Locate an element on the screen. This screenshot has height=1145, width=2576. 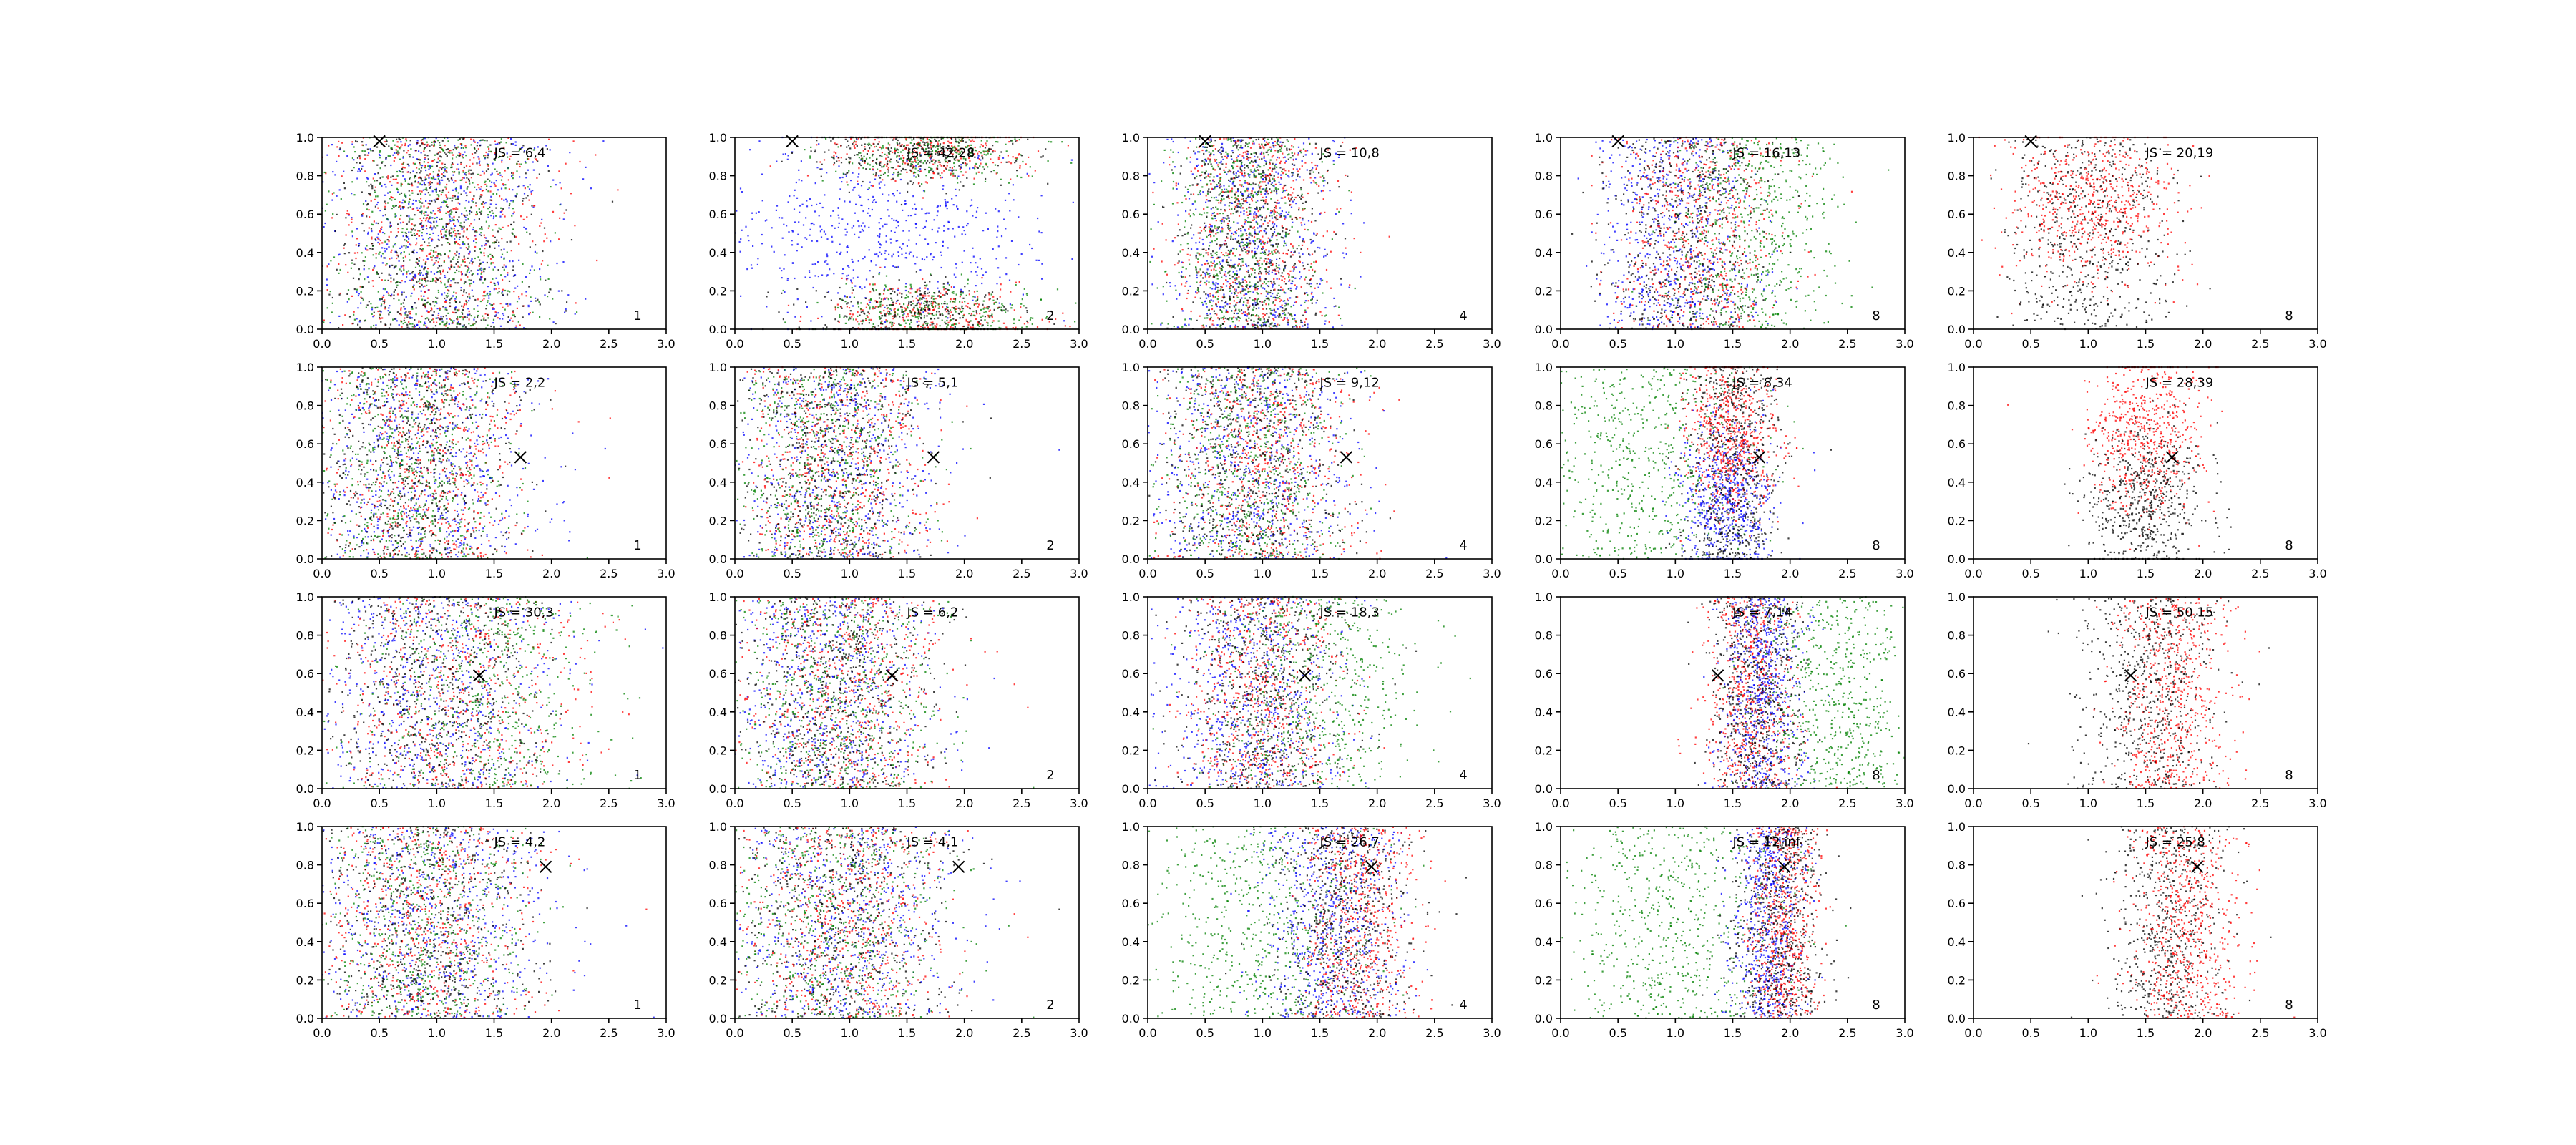
x-tick-label: 1.5 is located at coordinates (907, 344).